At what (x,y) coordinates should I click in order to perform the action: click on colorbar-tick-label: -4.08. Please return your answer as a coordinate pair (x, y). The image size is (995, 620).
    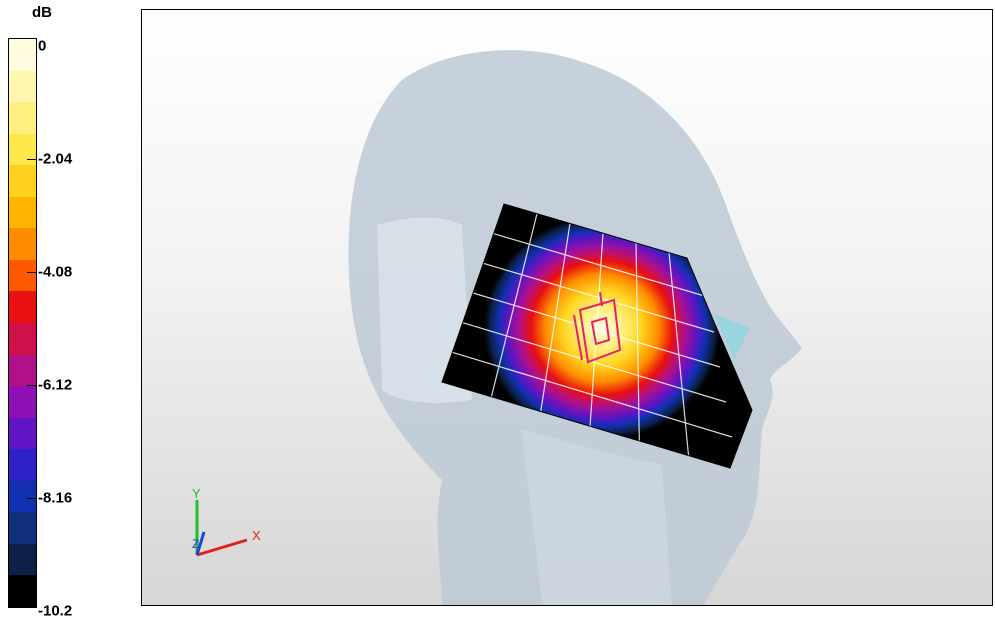
    Looking at the image, I should click on (55, 272).